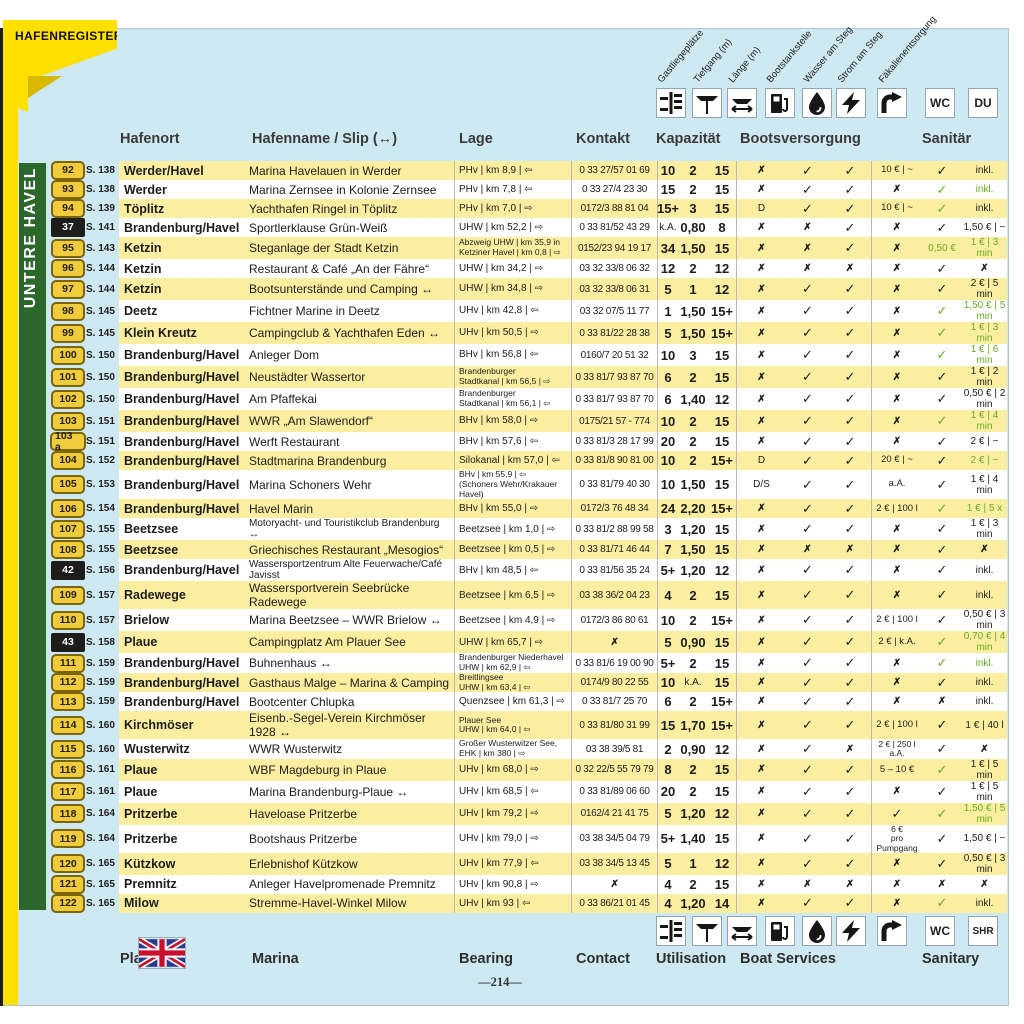 This screenshot has width=1024, height=1024. I want to click on wc-label: WC, so click(940, 103).